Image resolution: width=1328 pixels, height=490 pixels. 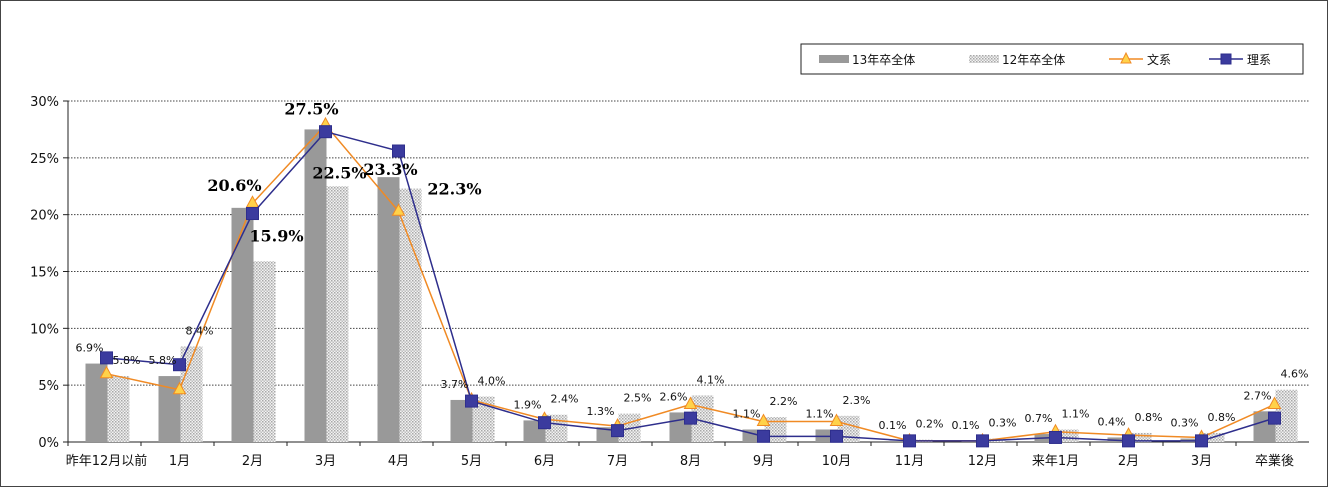 What do you see at coordinates (44, 216) in the screenshot?
I see `y-tick-label: 20%` at bounding box center [44, 216].